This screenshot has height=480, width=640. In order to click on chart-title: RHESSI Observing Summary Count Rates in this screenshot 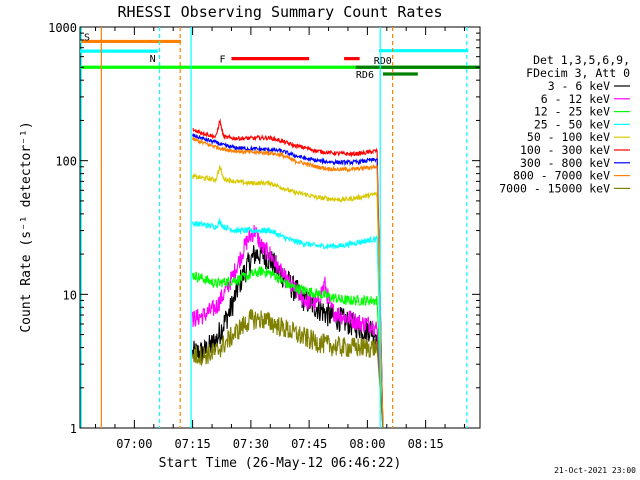, I will do `click(279, 12)`.